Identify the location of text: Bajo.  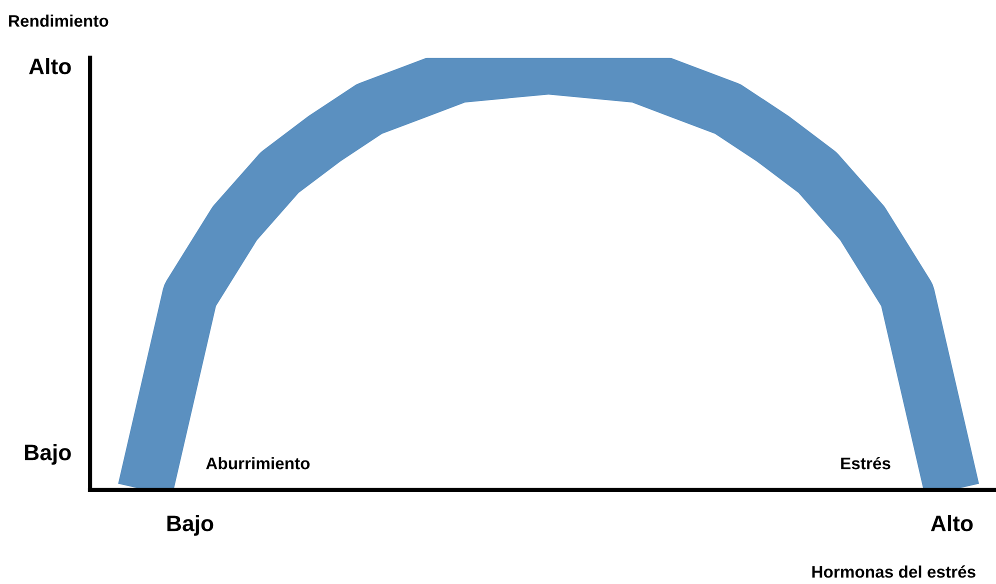
(48, 454).